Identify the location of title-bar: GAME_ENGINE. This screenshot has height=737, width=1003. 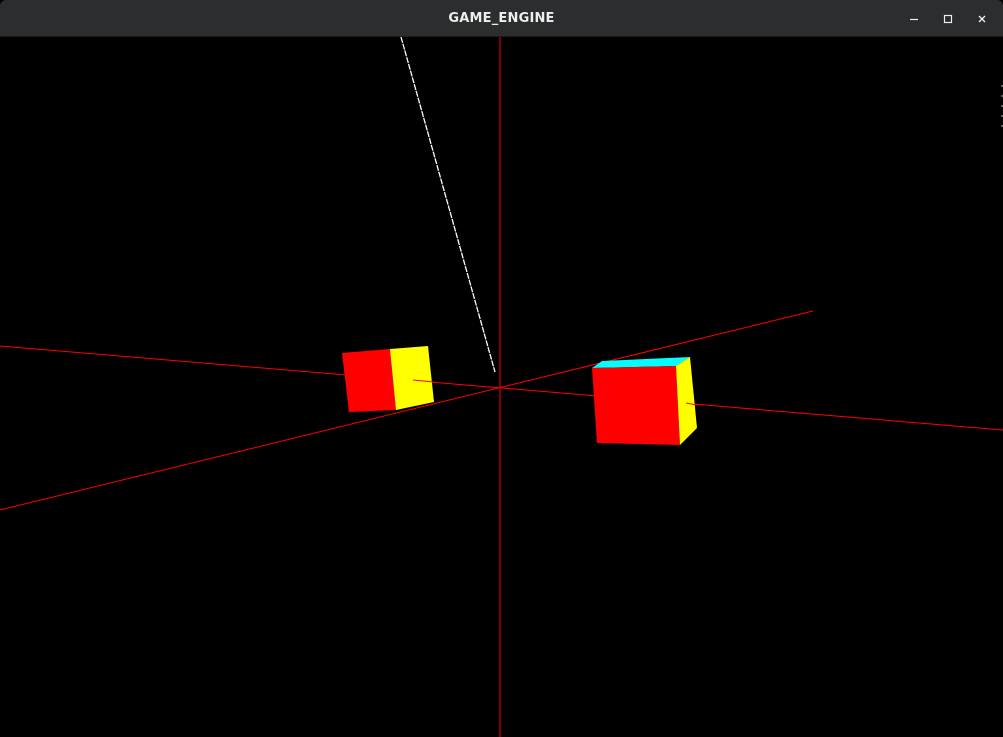
(501, 18).